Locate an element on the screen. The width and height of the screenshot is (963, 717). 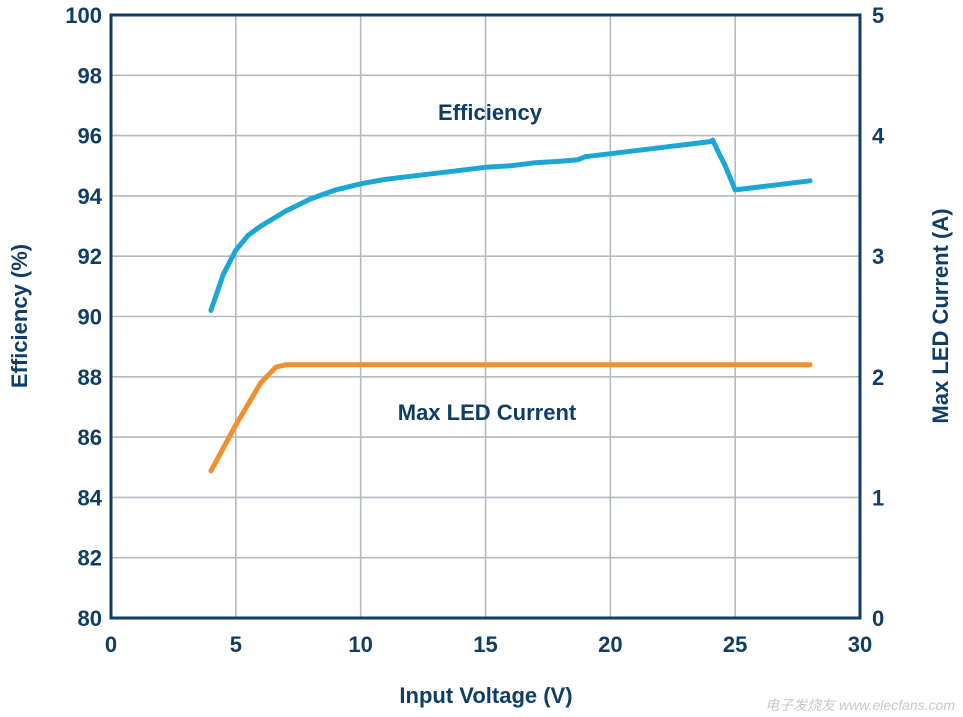
efficiency-annotation: Efficiency is located at coordinates (490, 112).